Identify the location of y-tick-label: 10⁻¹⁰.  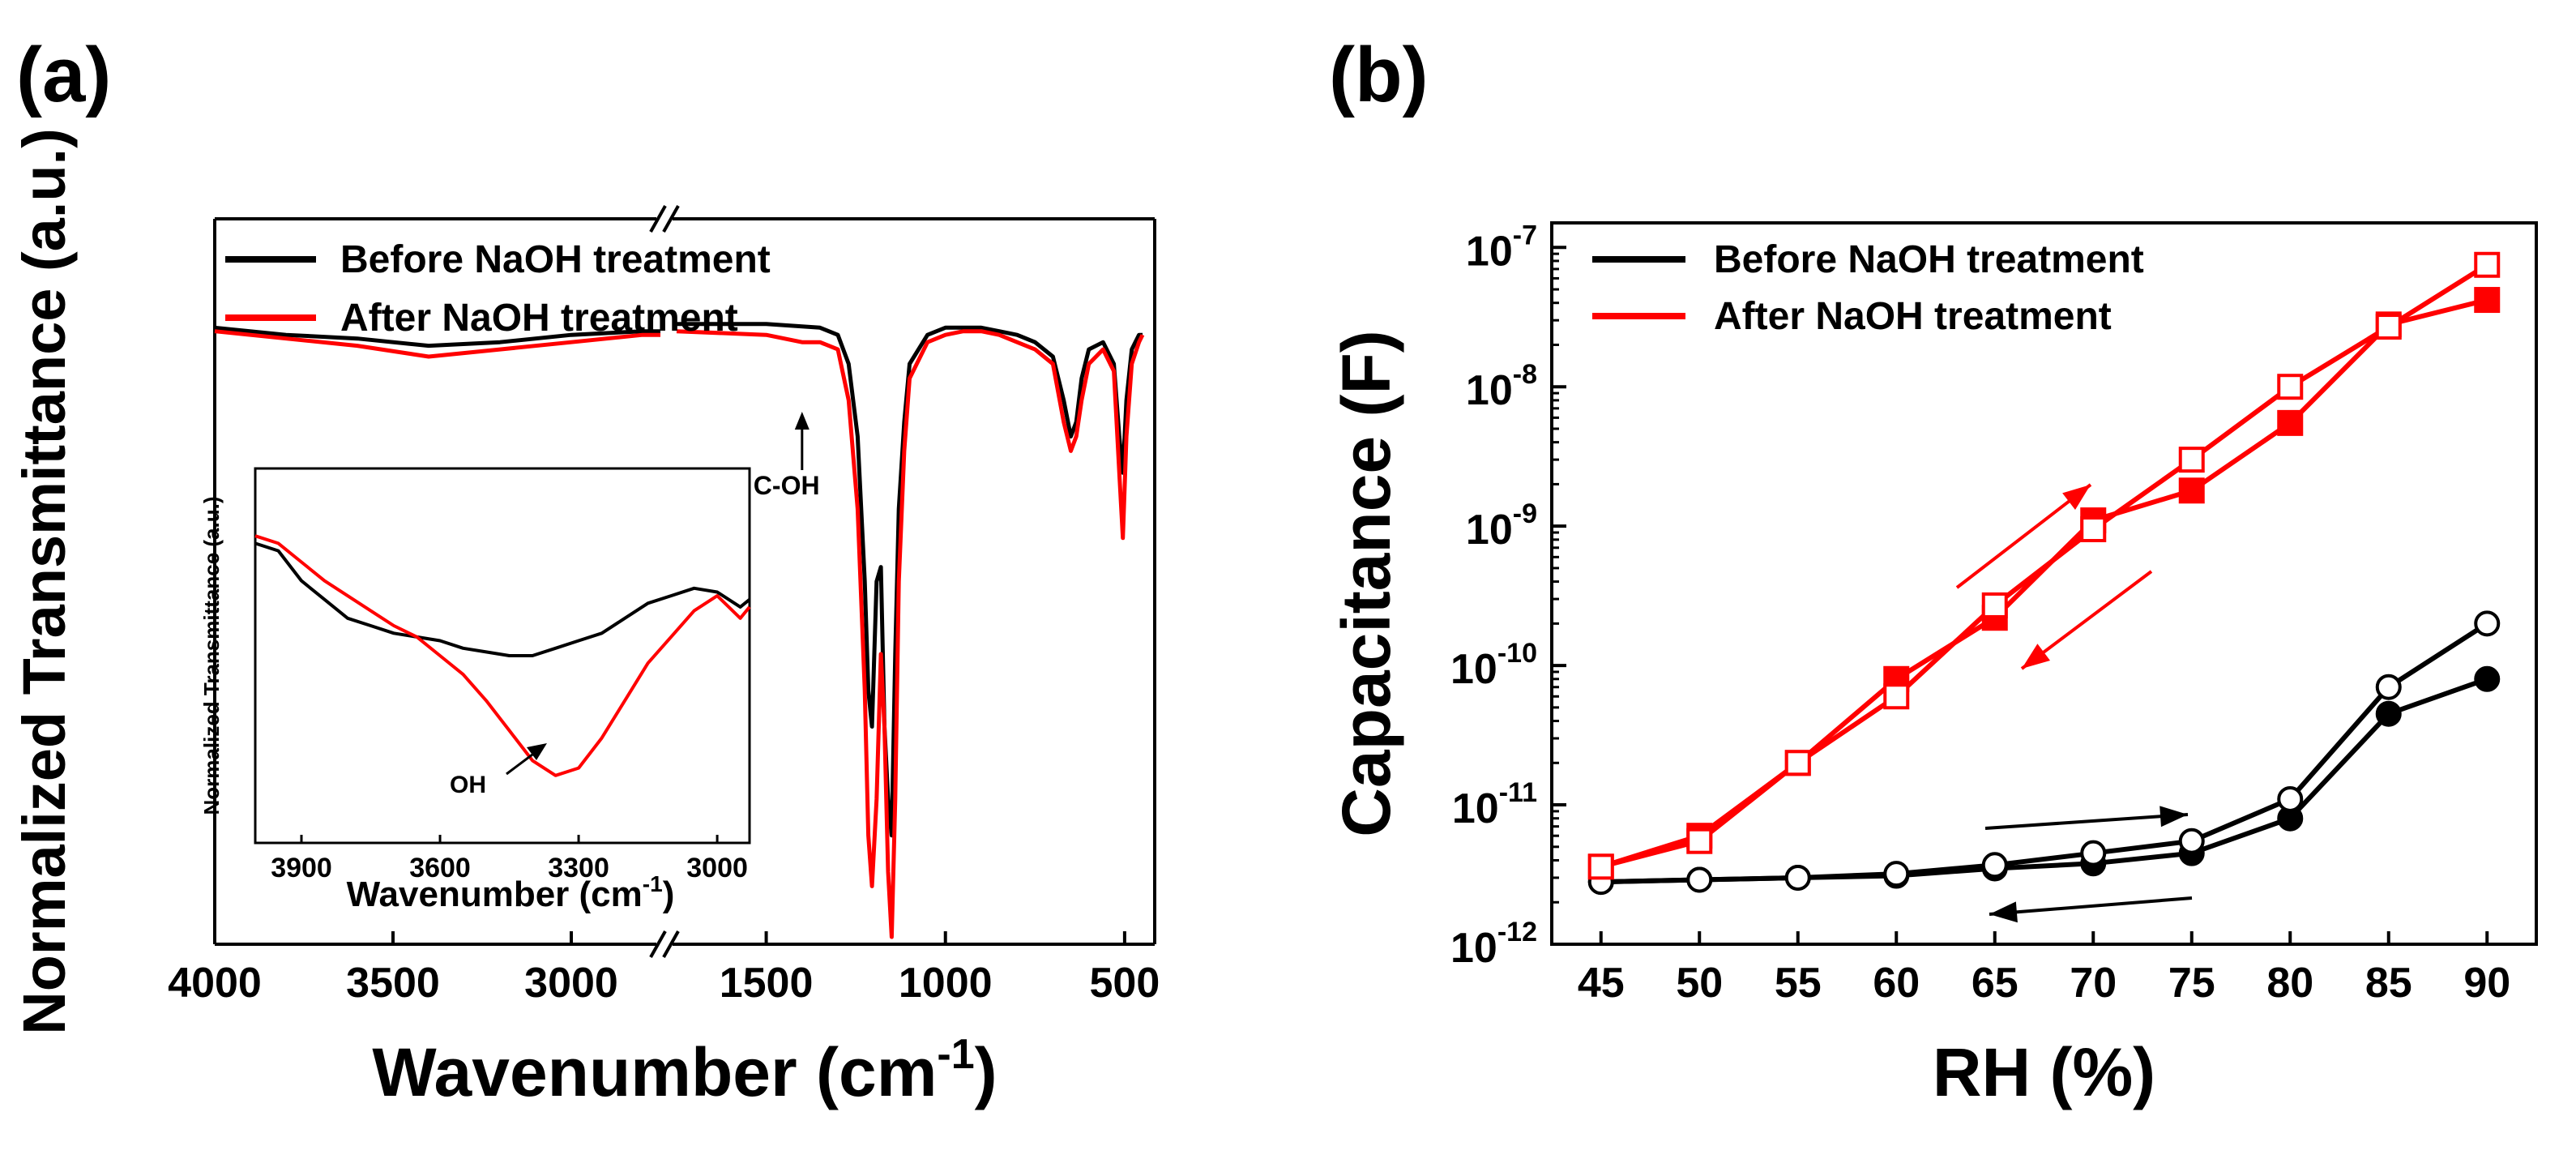
(1493, 665).